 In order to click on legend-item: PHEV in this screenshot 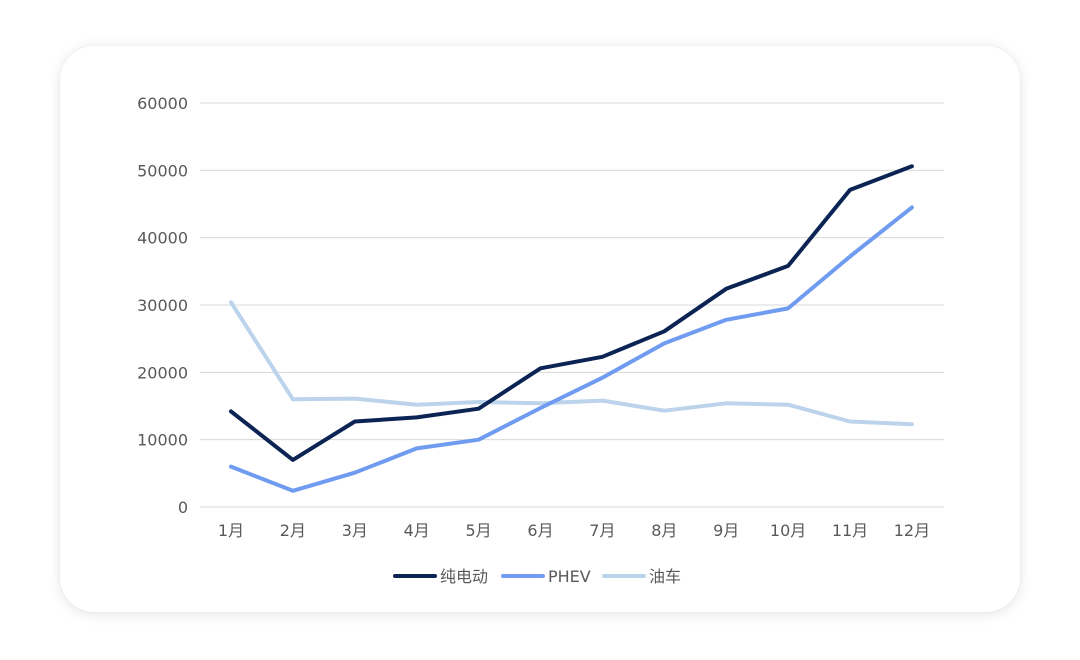, I will do `click(546, 576)`.